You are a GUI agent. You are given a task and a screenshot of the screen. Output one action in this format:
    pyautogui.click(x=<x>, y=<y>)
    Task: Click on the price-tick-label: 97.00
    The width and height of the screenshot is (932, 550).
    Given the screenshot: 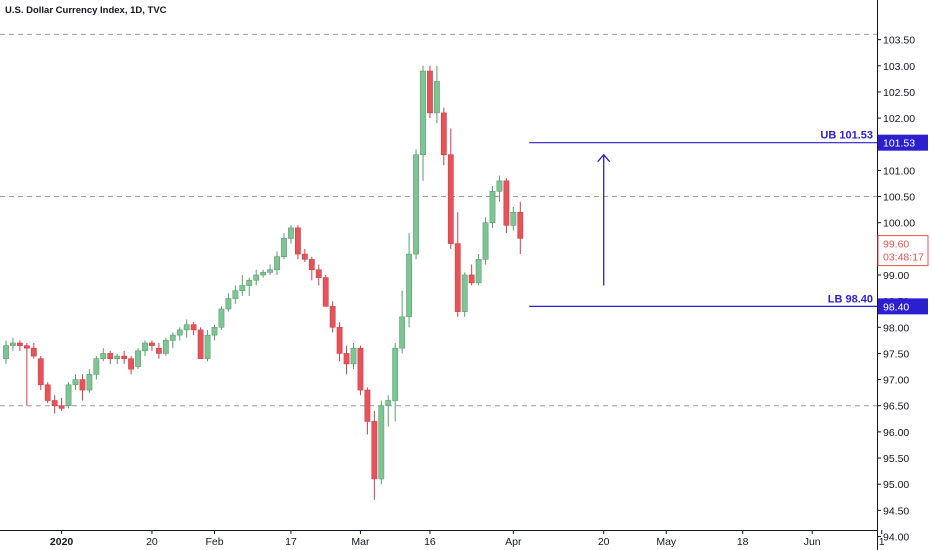 What is the action you would take?
    pyautogui.click(x=896, y=381)
    